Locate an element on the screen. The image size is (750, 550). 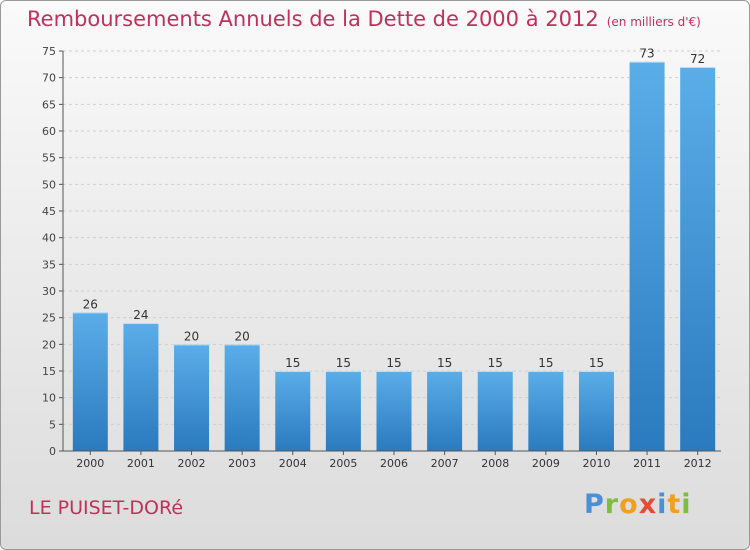
y-tick-label: 35 is located at coordinates (49, 264).